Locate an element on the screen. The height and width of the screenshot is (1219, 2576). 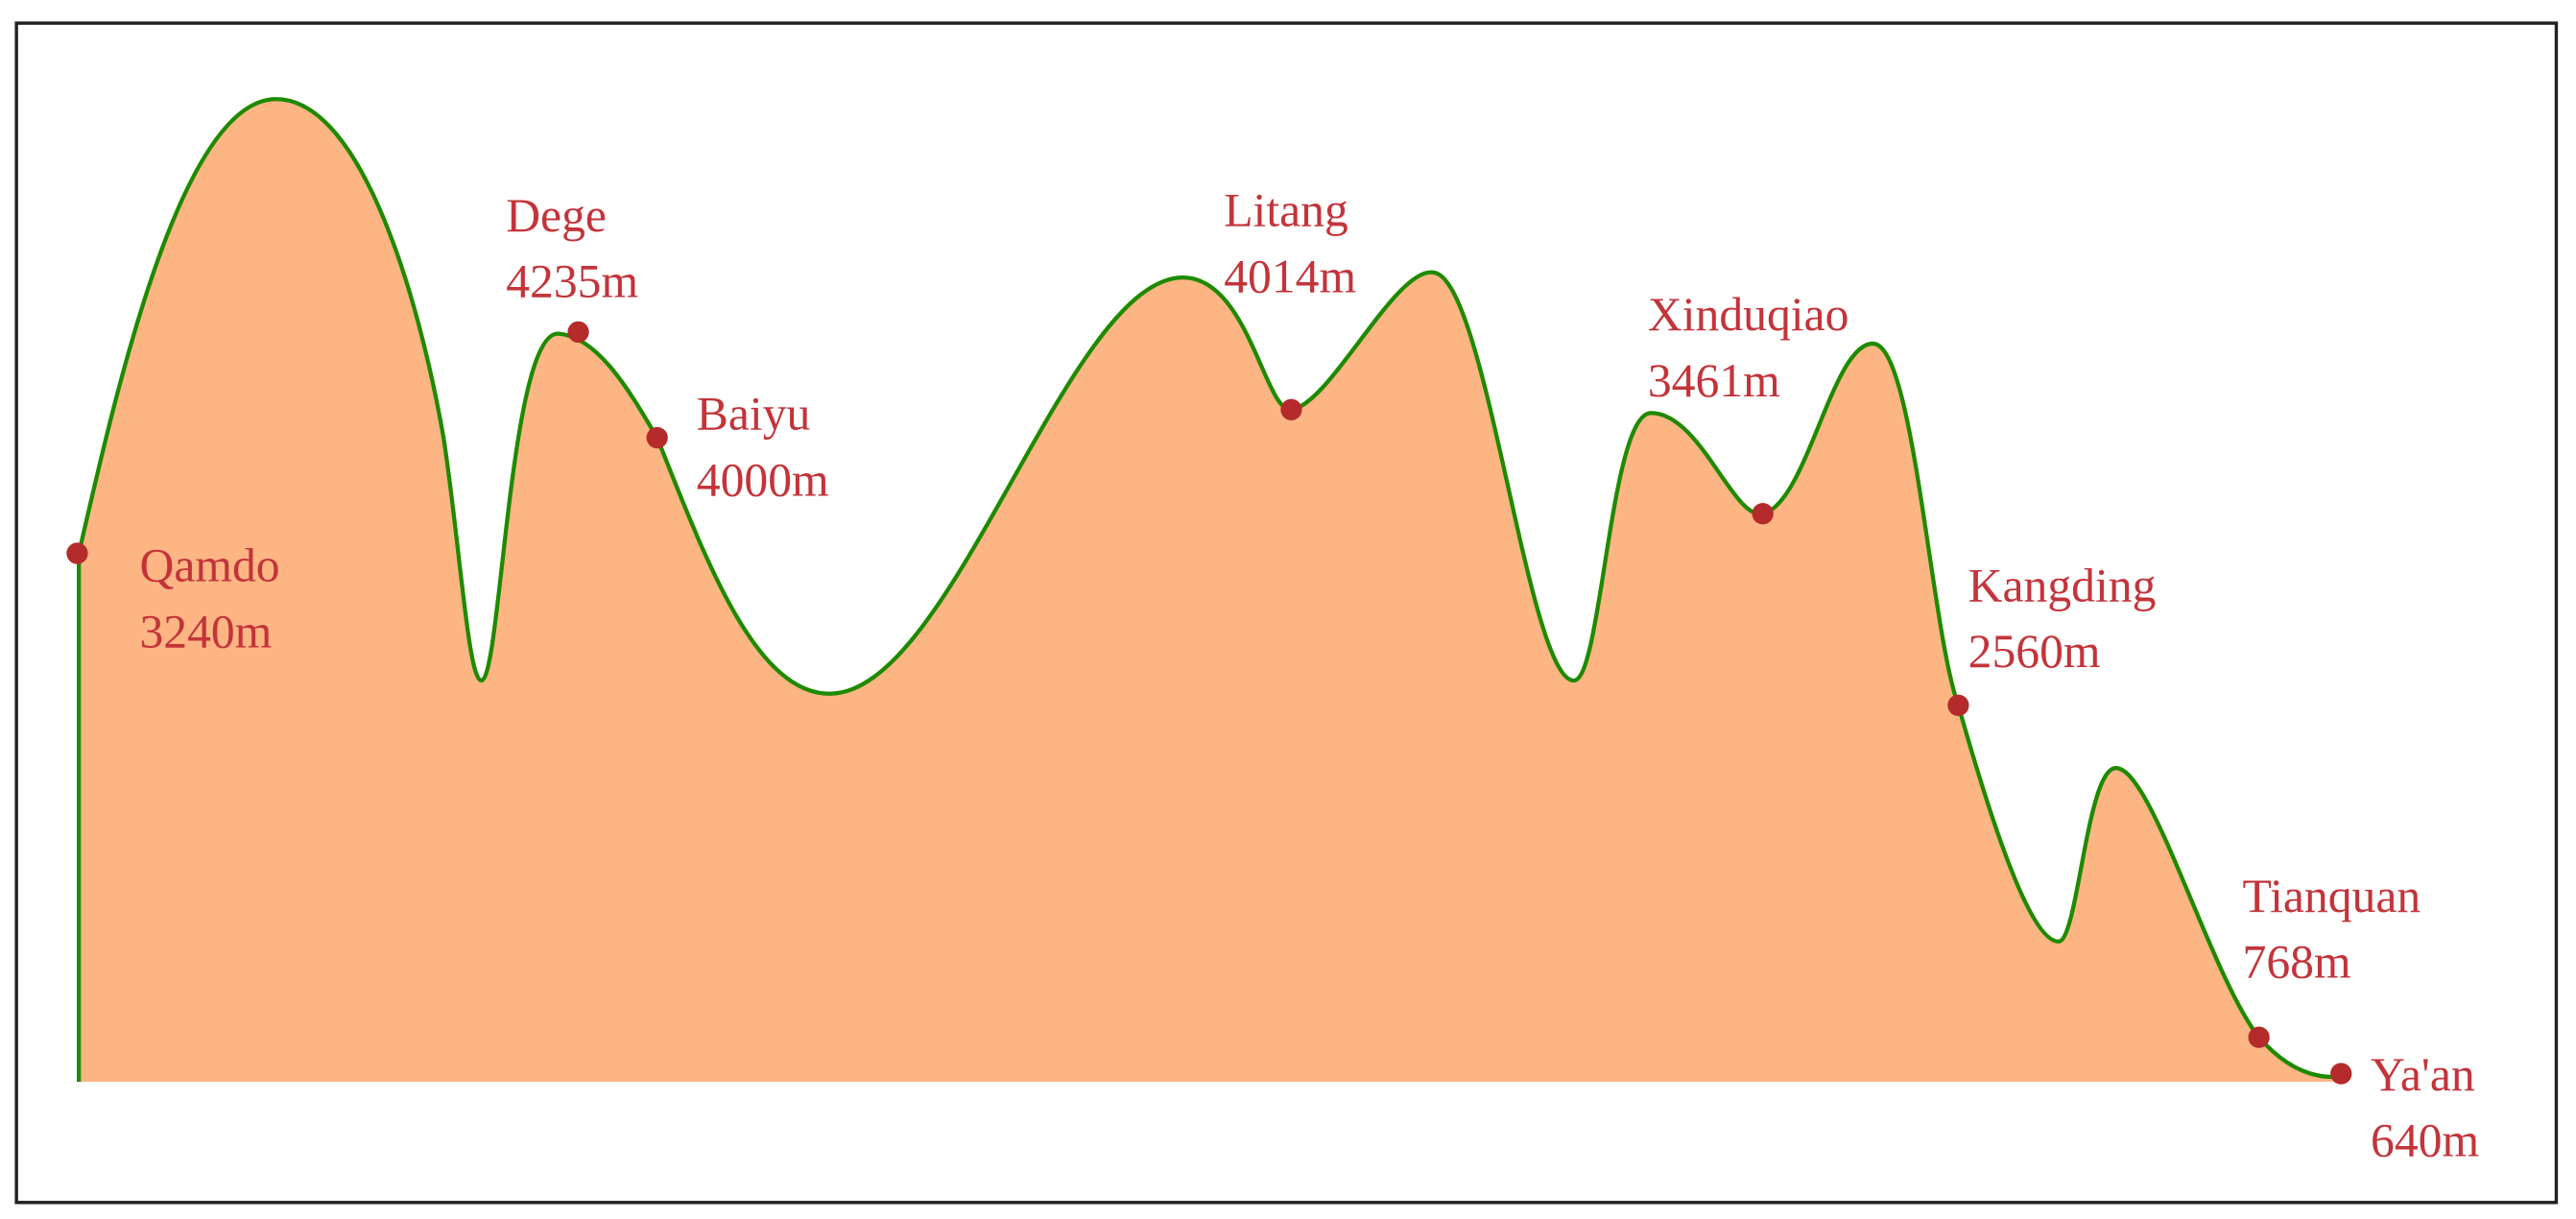
station-elevation: 4014m is located at coordinates (1290, 276).